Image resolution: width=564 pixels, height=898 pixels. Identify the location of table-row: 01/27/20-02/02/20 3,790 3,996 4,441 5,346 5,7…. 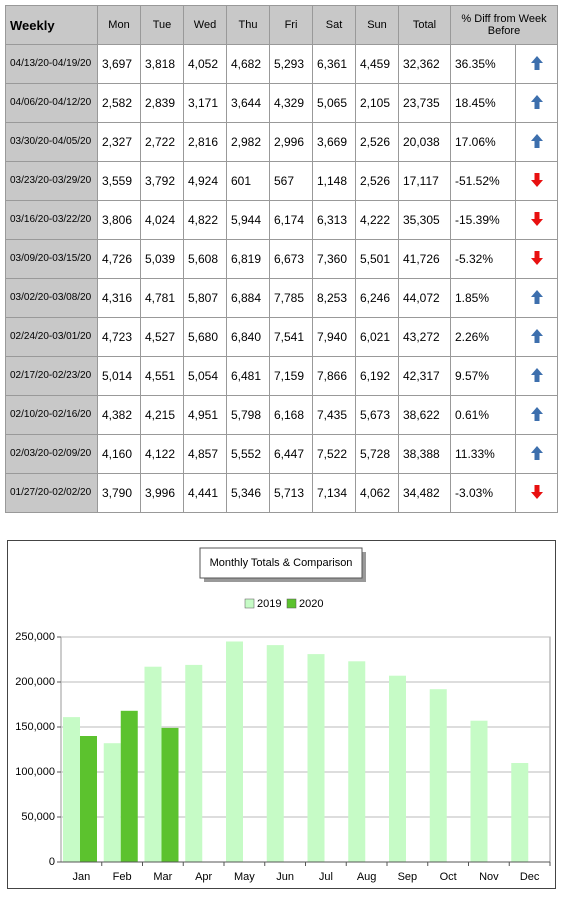
(282, 493).